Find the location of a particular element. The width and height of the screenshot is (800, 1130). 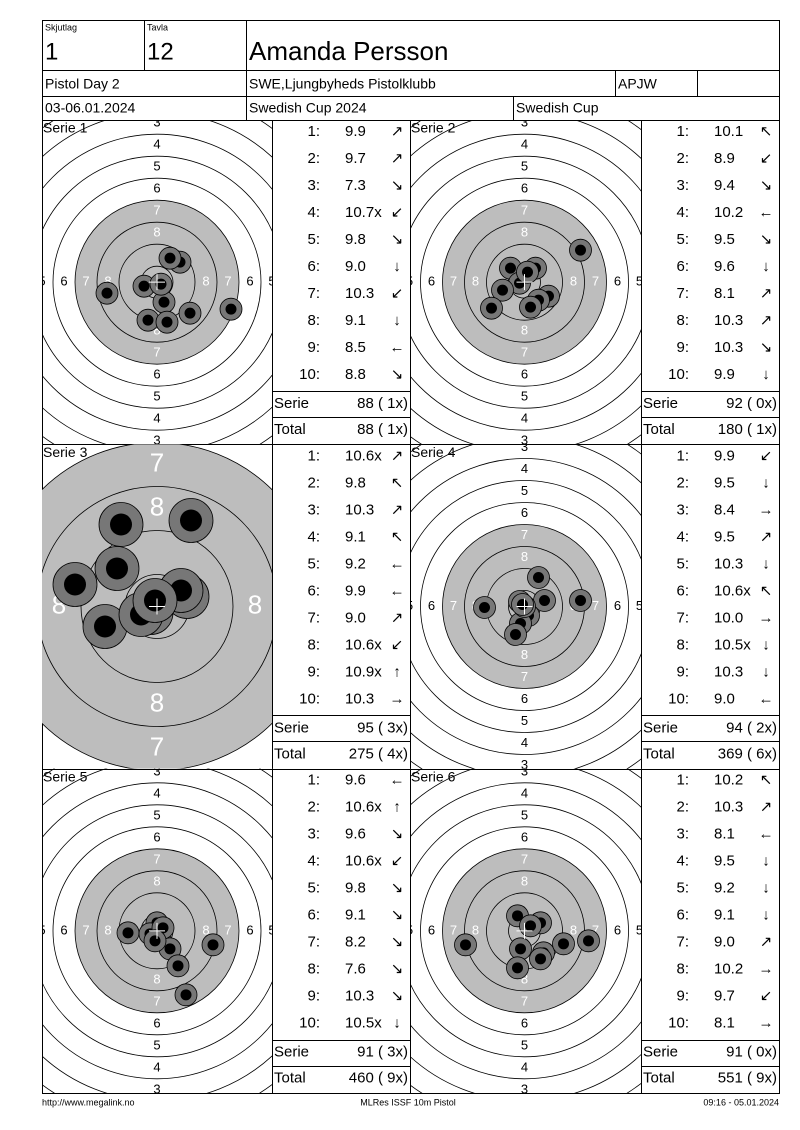

serie-score: 88 ( 1x) is located at coordinates (382, 403).